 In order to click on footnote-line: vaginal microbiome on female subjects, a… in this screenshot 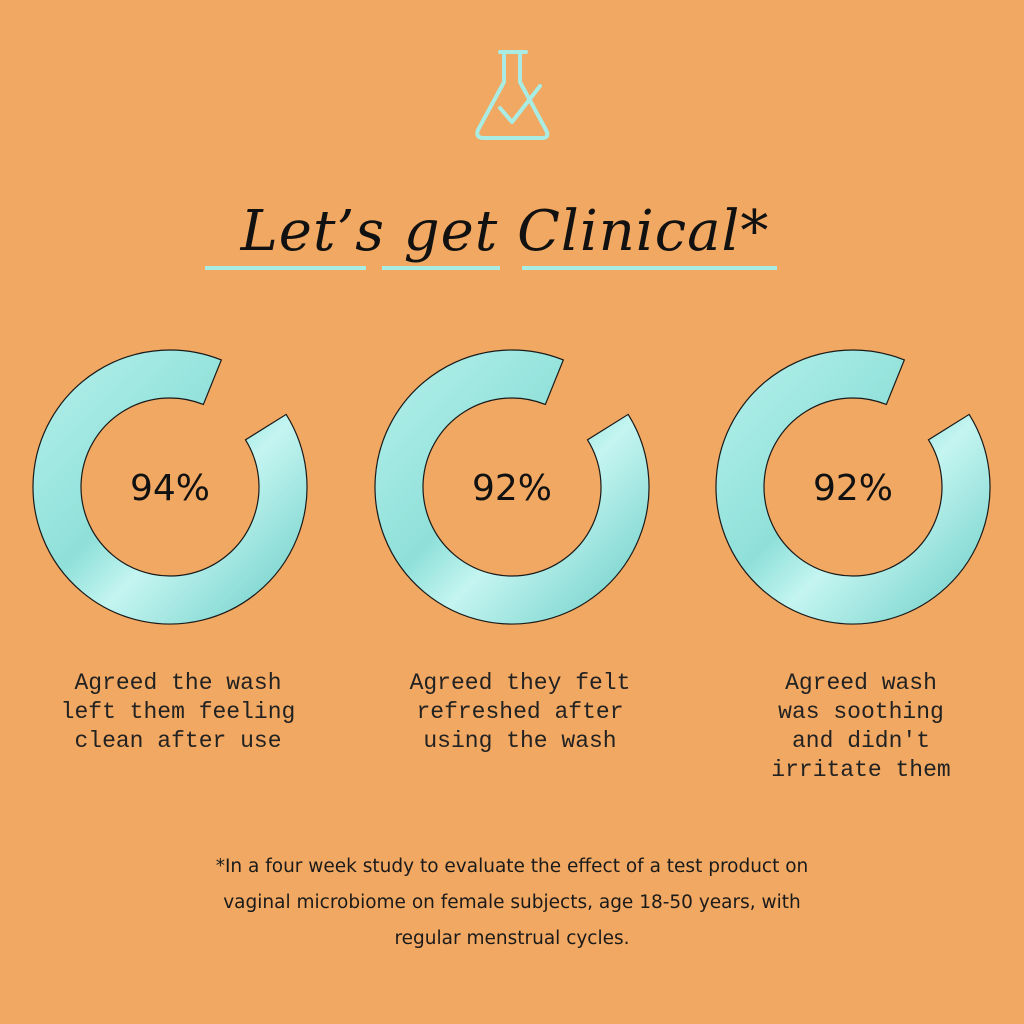, I will do `click(512, 902)`.